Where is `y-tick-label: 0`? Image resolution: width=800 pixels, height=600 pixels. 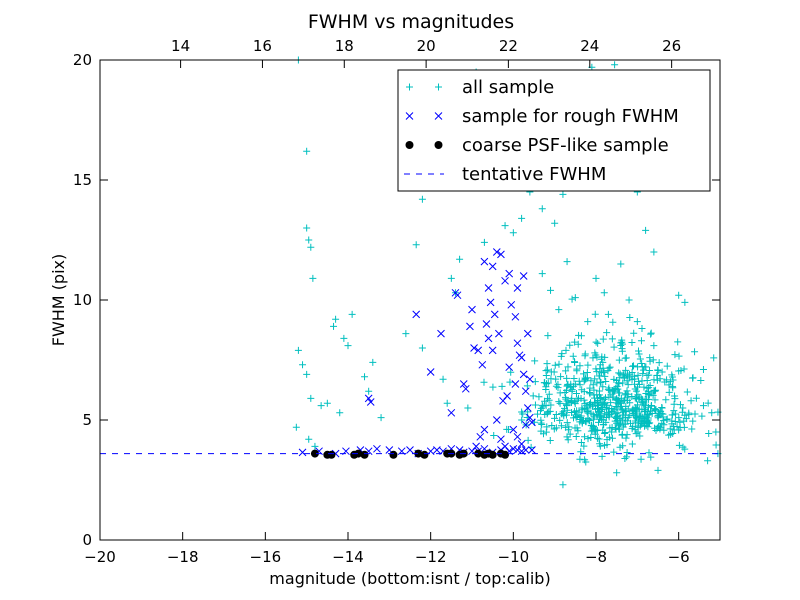
y-tick-label: 0 is located at coordinates (87, 540).